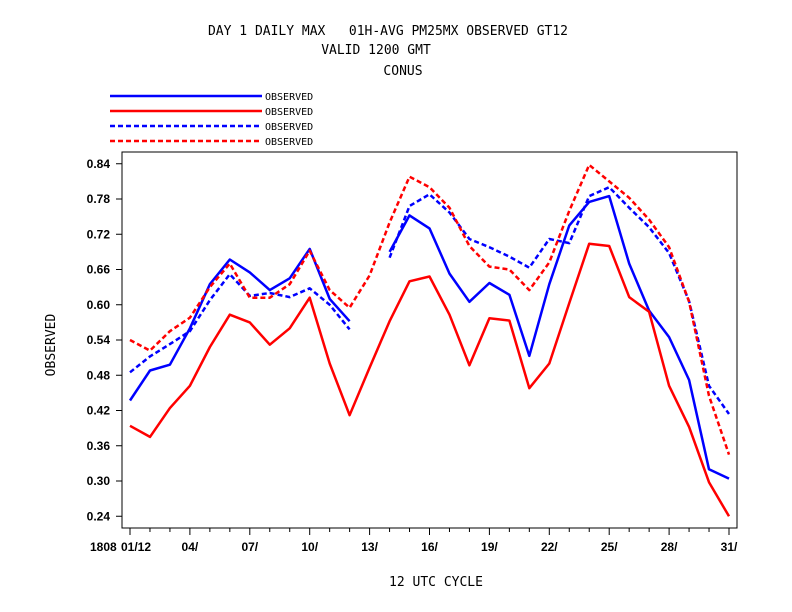 The width and height of the screenshot is (792, 612). Describe the element at coordinates (376, 50) in the screenshot. I see `chart-title-line-2: VALID 1200 GMT` at that location.